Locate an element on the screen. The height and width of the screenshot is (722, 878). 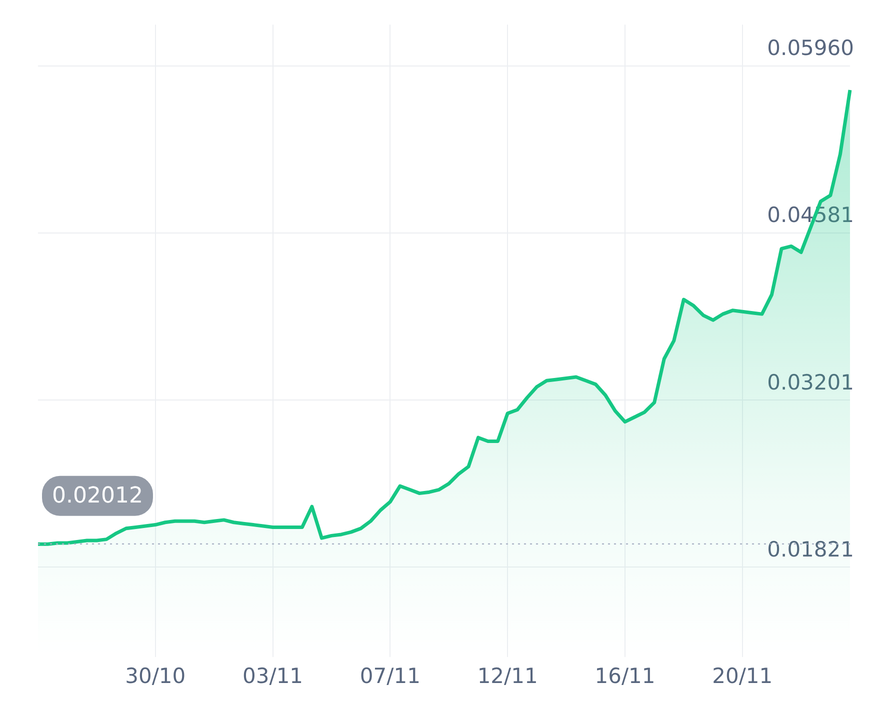
y-tick-label: 0.03201 is located at coordinates (810, 382).